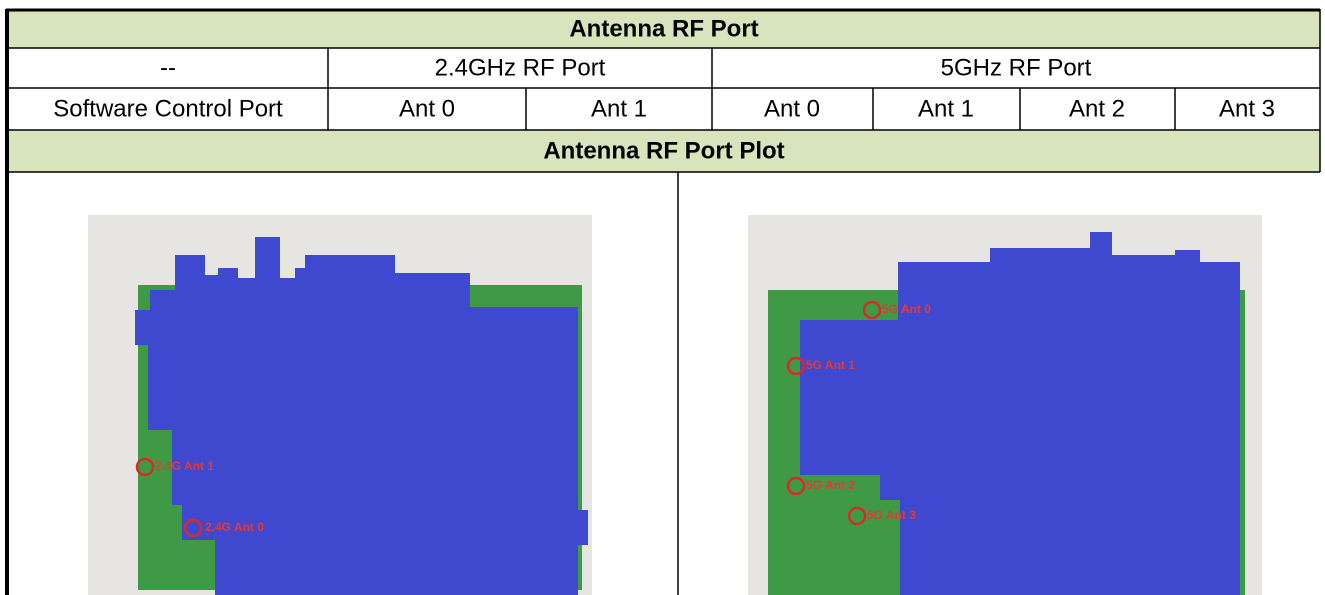 The image size is (1325, 595). What do you see at coordinates (184, 466) in the screenshot?
I see `port-label: 2.4G Ant 1` at bounding box center [184, 466].